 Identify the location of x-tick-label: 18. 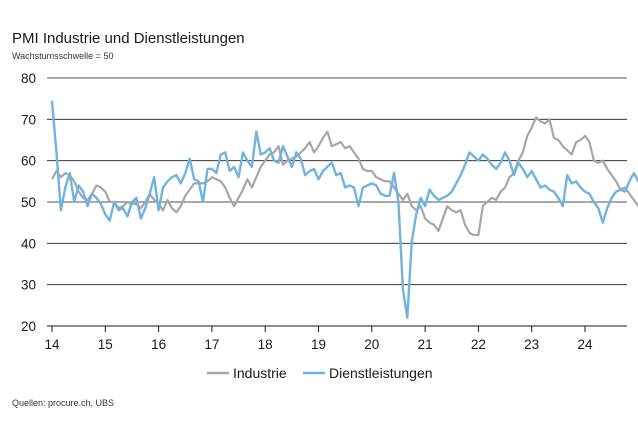
(265, 344).